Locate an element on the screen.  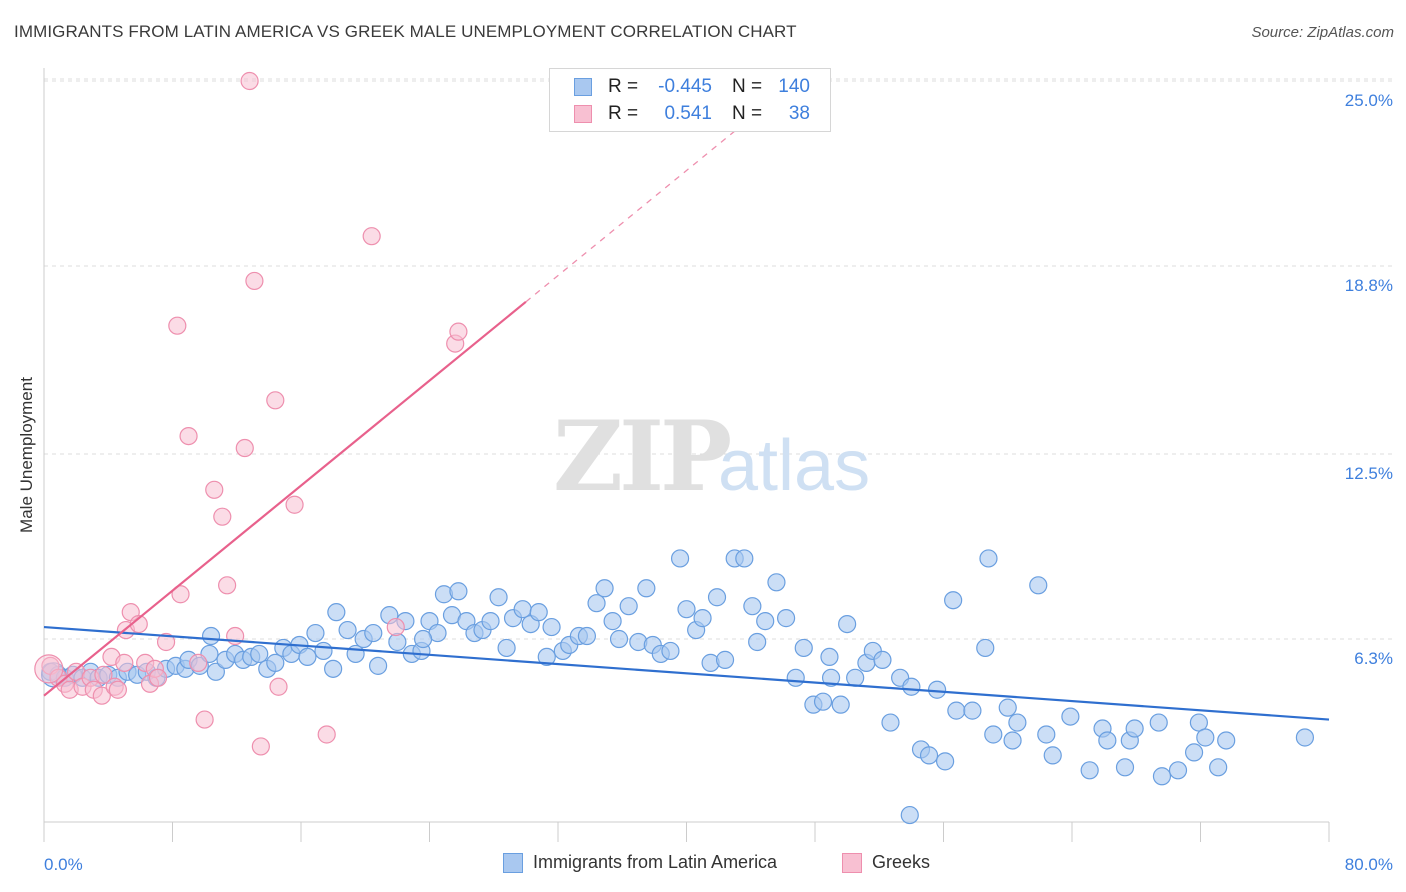
bottom-legend-latin-america: Immigrants from Latin America is located at coordinates (640, 862).